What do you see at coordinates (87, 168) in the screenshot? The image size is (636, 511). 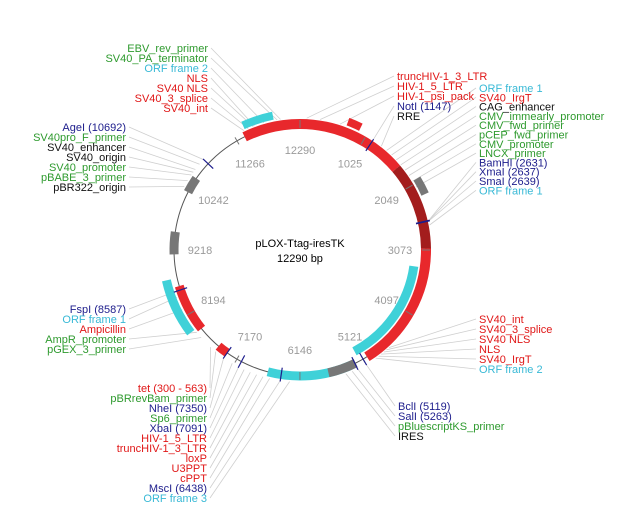 I see `feature-label: SV40_promoter` at bounding box center [87, 168].